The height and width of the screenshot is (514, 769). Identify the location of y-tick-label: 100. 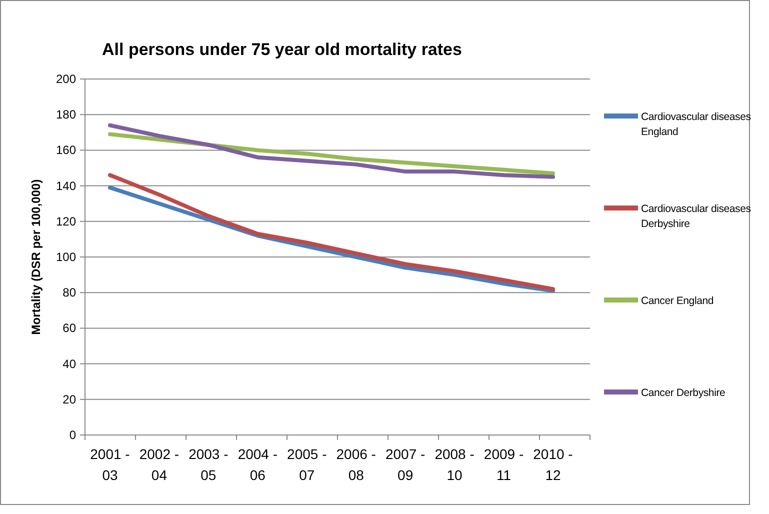
(66, 257).